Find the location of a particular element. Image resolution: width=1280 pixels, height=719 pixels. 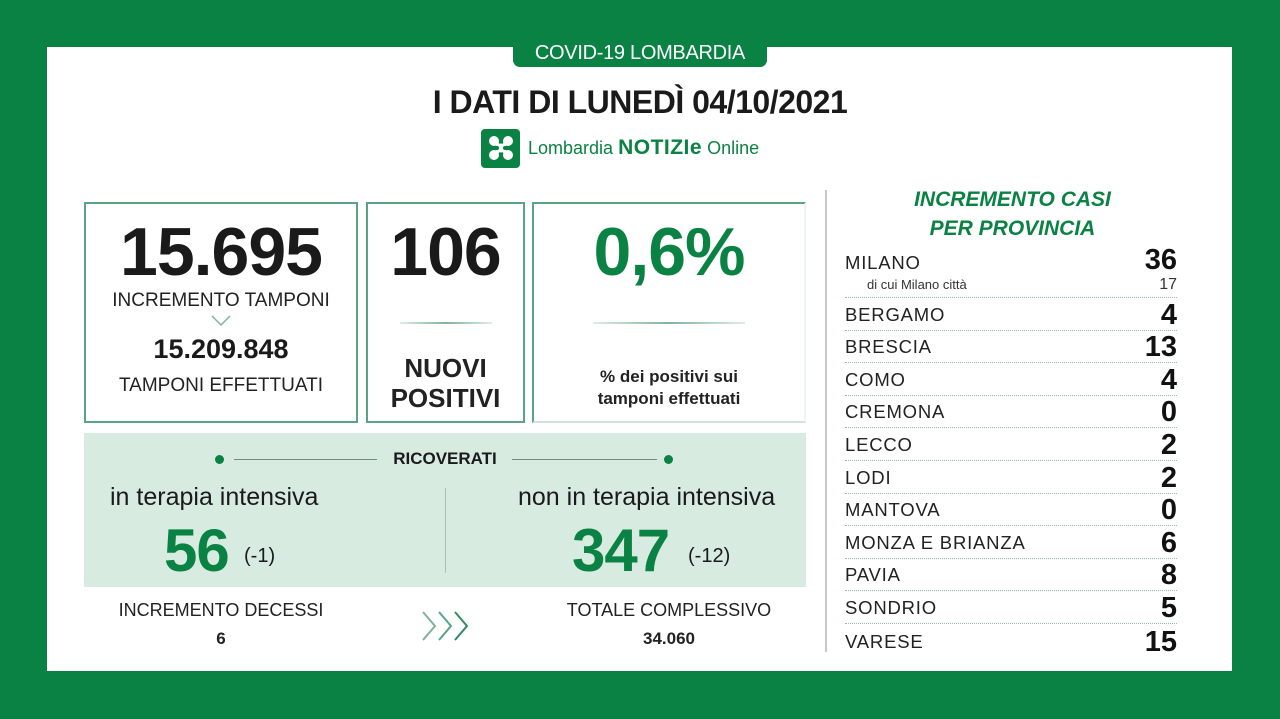

percentuale-value: 0,6% is located at coordinates (669, 252).